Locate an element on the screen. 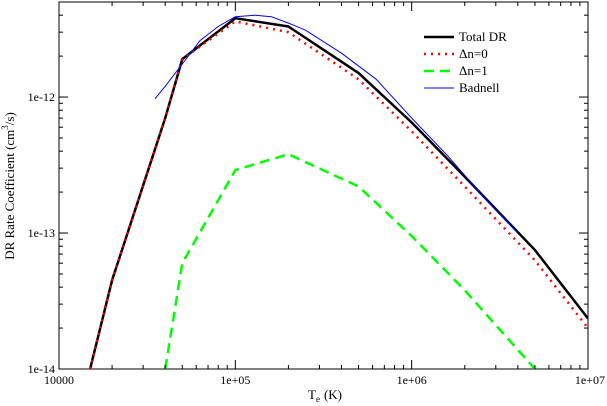 This screenshot has height=406, width=607. x-tick-label: 1e+07 is located at coordinates (590, 380).